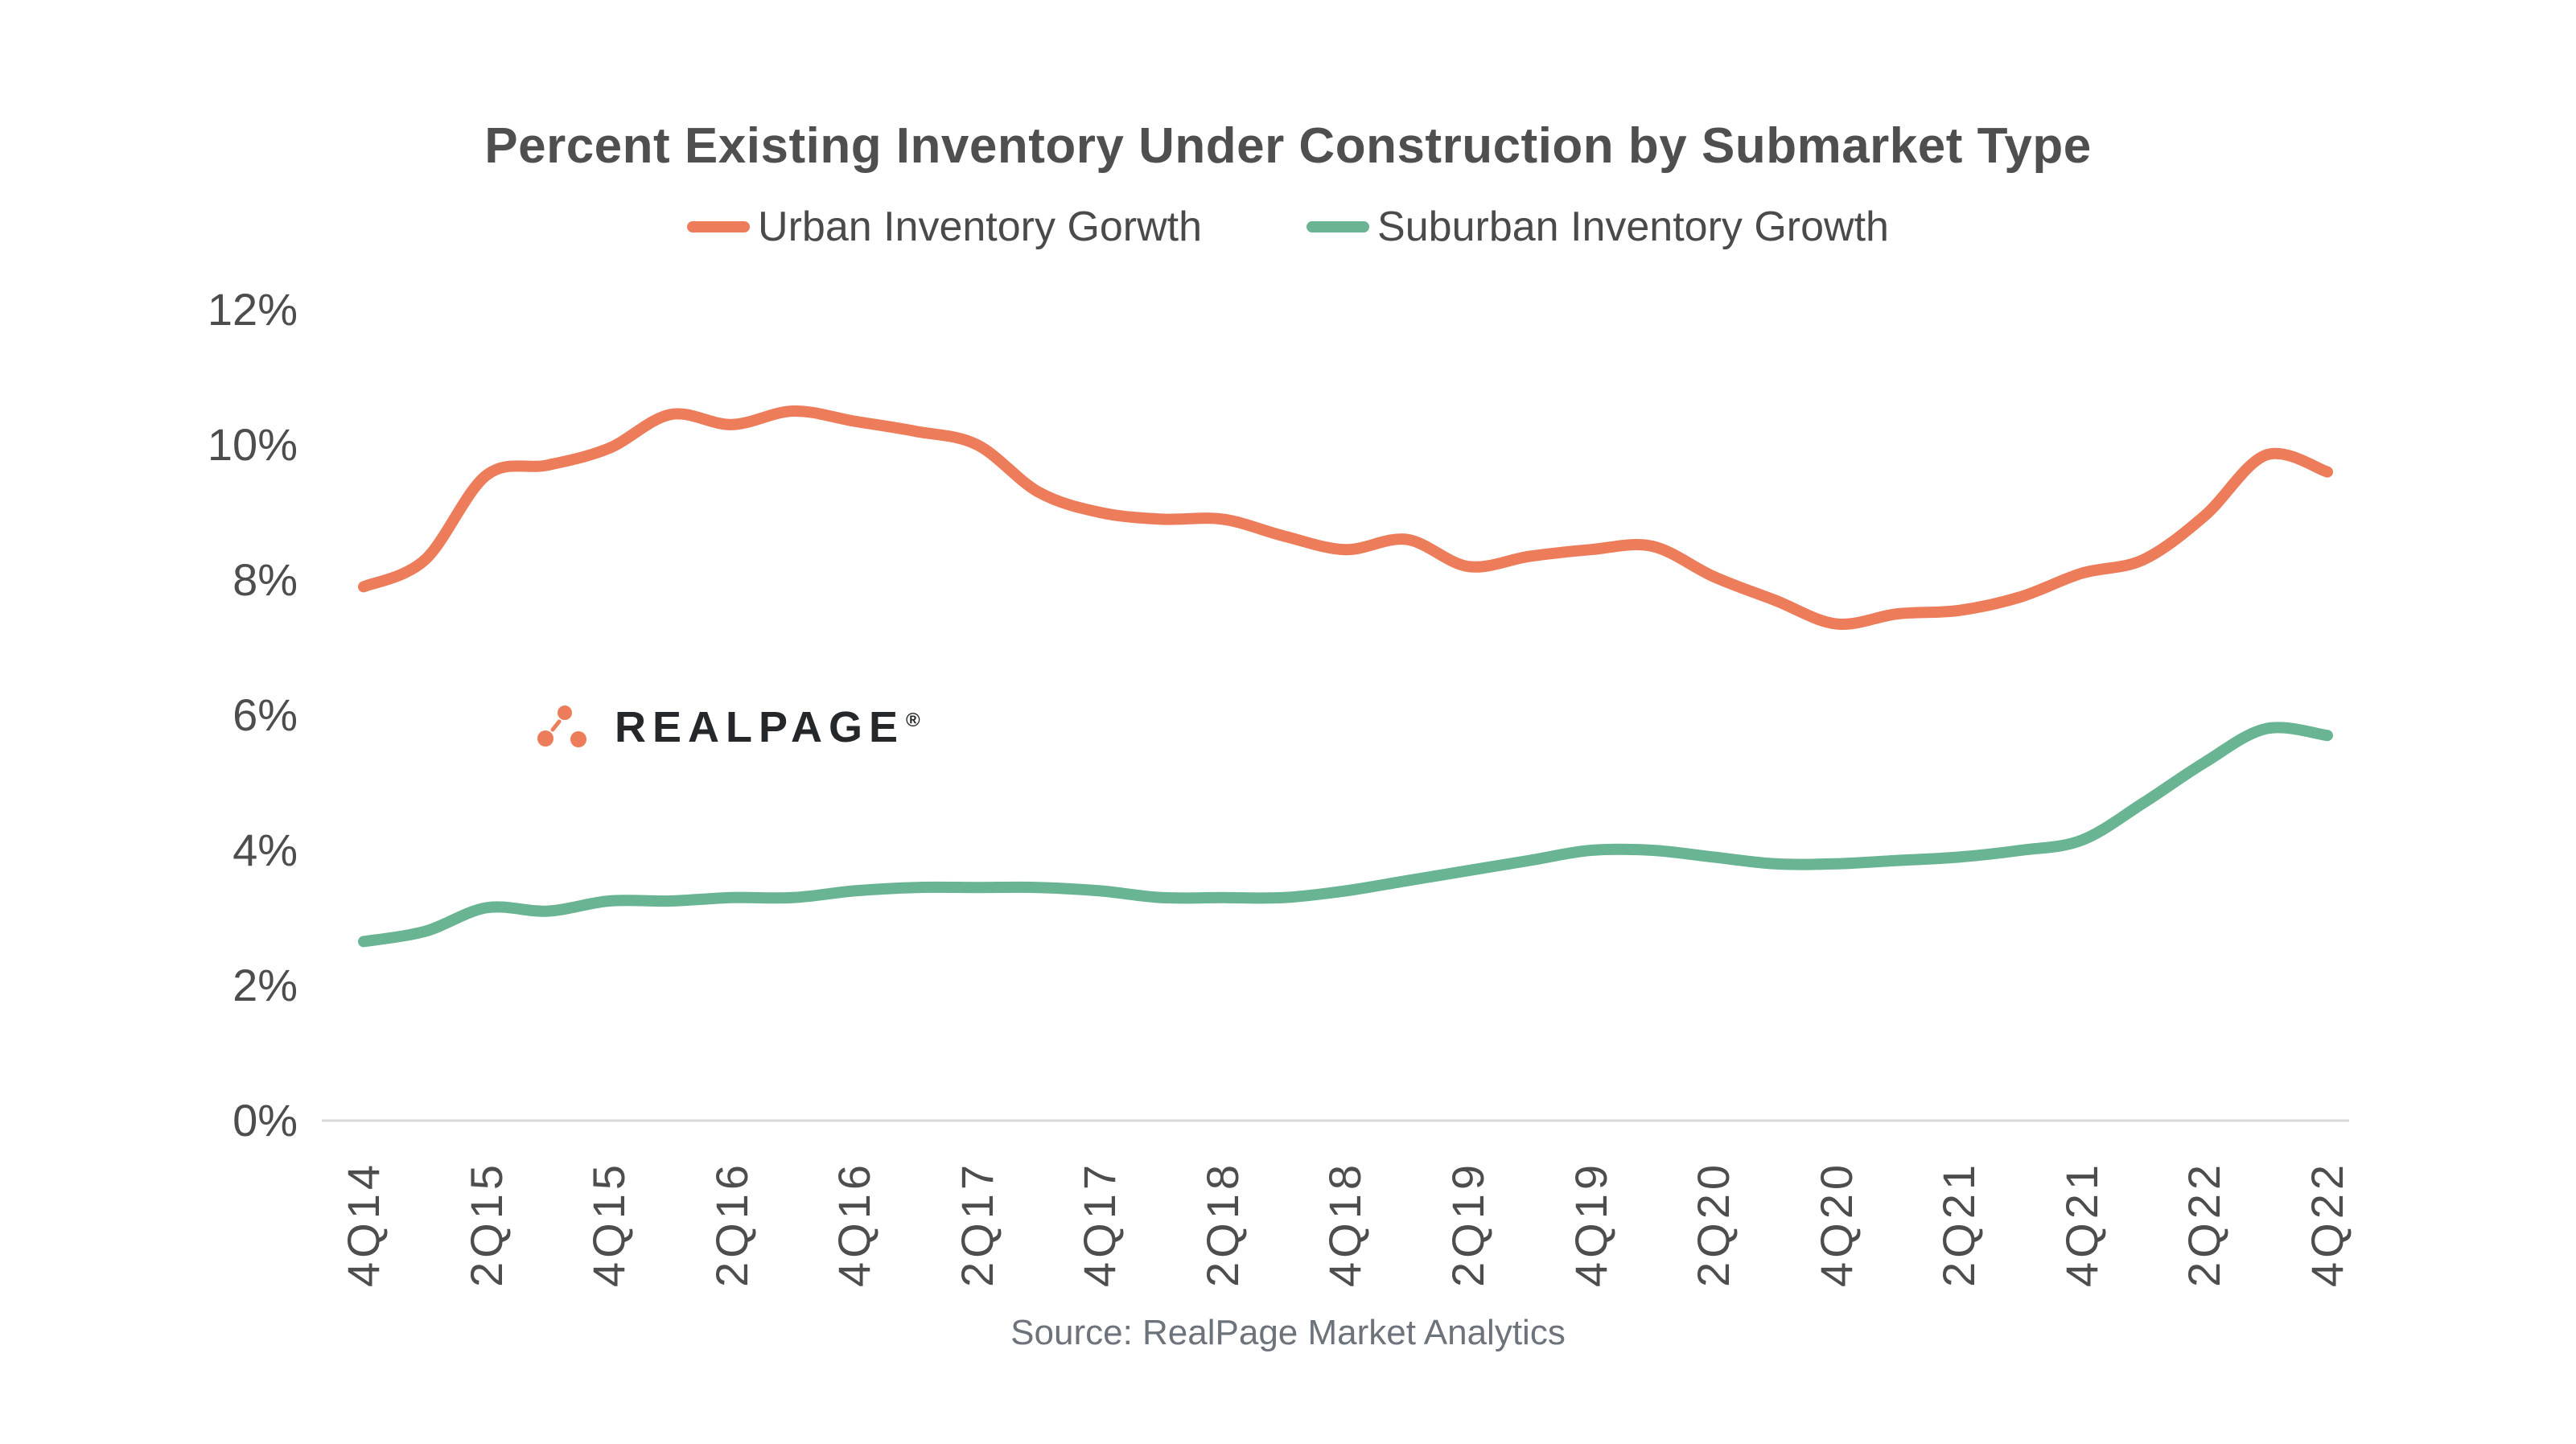 The width and height of the screenshot is (2576, 1444). I want to click on x-axis-label: 4Q21, so click(2081, 1224).